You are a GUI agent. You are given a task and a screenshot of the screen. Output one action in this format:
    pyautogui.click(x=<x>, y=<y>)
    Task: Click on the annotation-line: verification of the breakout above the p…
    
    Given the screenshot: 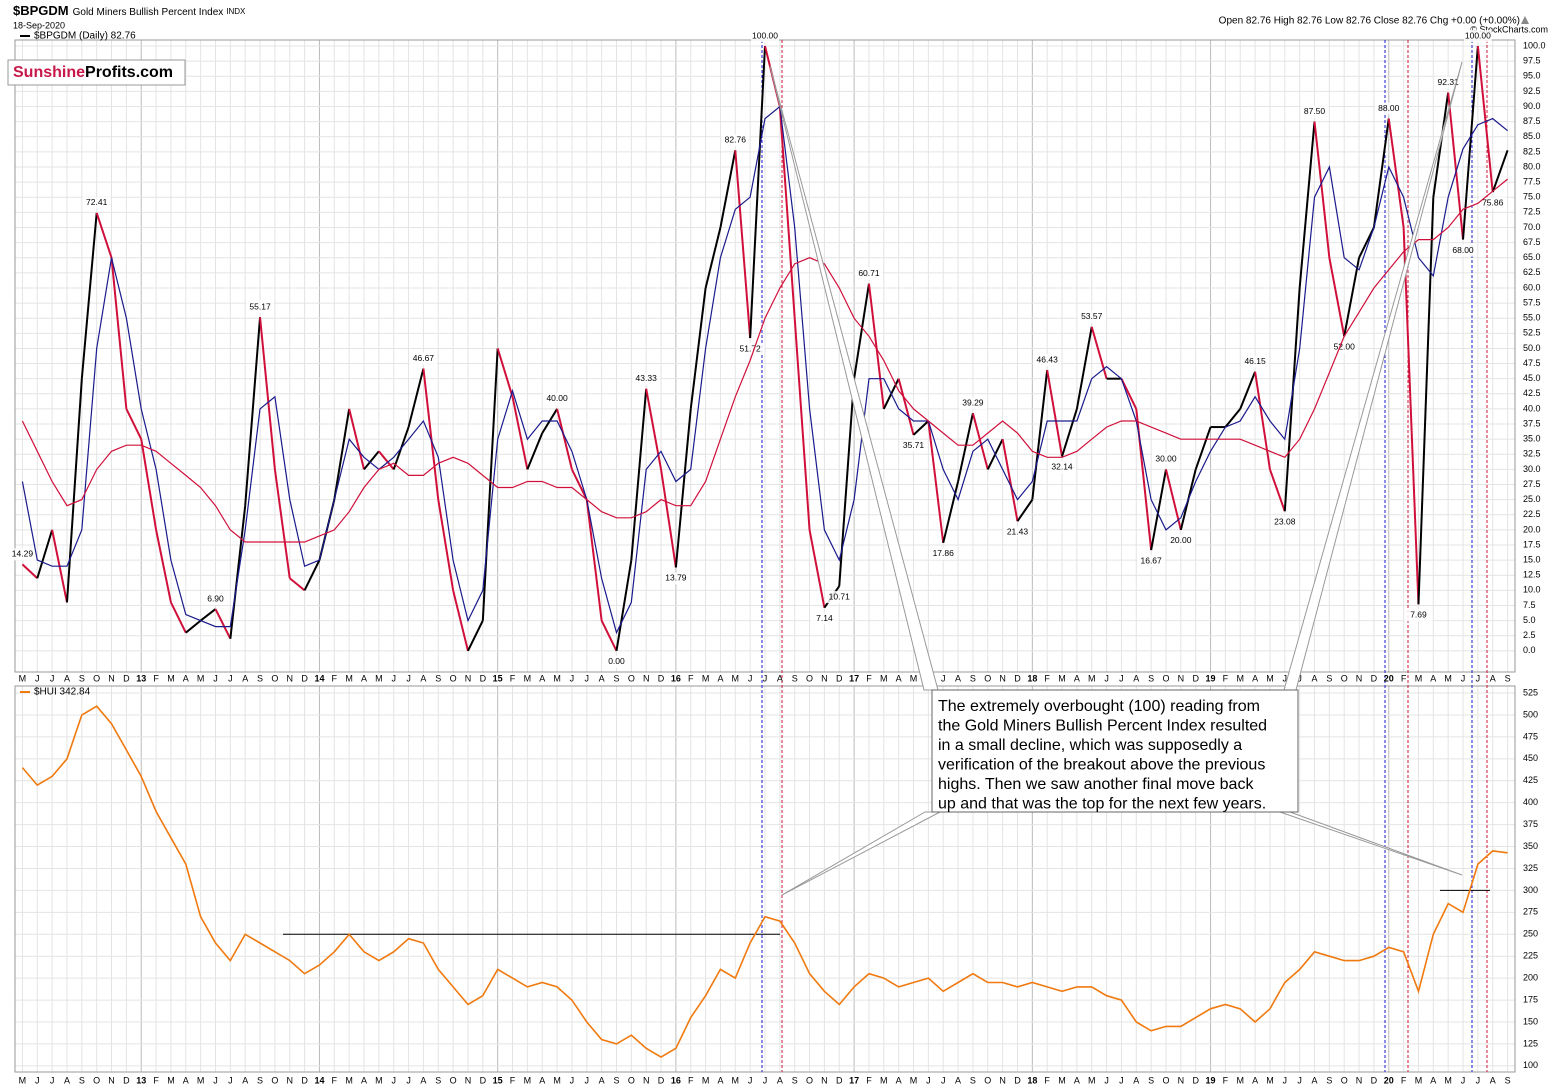 What is the action you would take?
    pyautogui.click(x=1101, y=765)
    